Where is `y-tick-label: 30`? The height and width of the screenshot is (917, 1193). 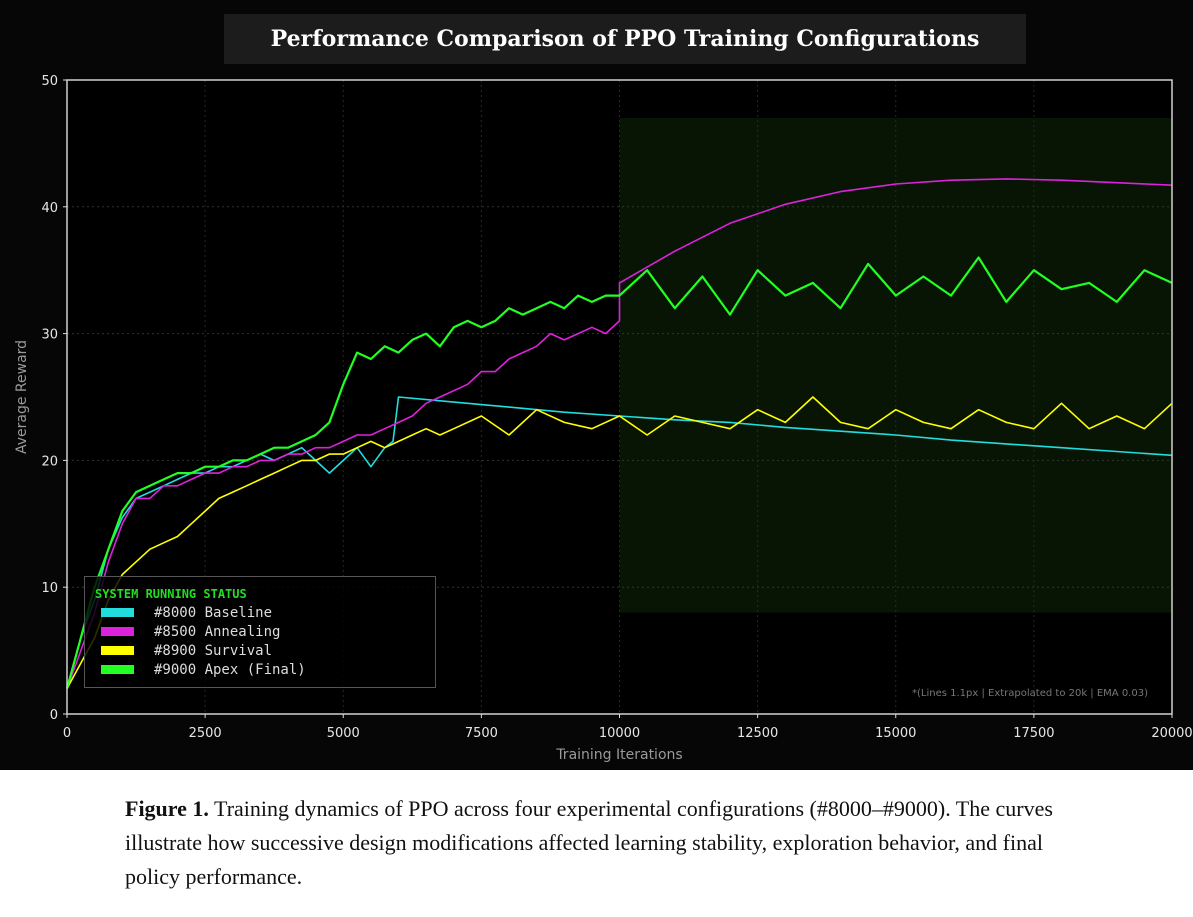
y-tick-label: 30 is located at coordinates (49, 335).